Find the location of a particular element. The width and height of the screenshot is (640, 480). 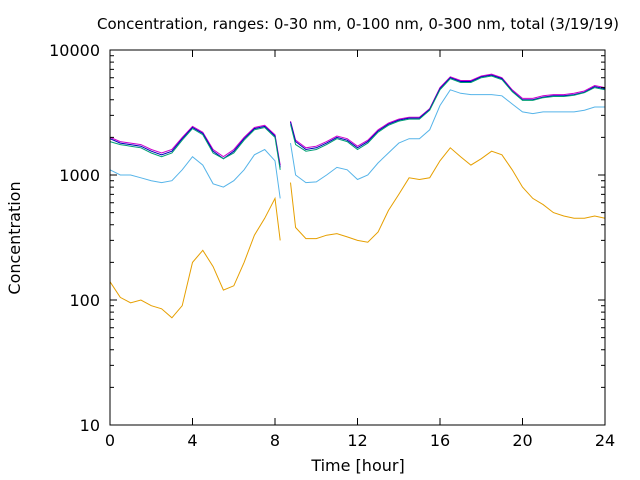

x-tick-label: 16 is located at coordinates (440, 440).